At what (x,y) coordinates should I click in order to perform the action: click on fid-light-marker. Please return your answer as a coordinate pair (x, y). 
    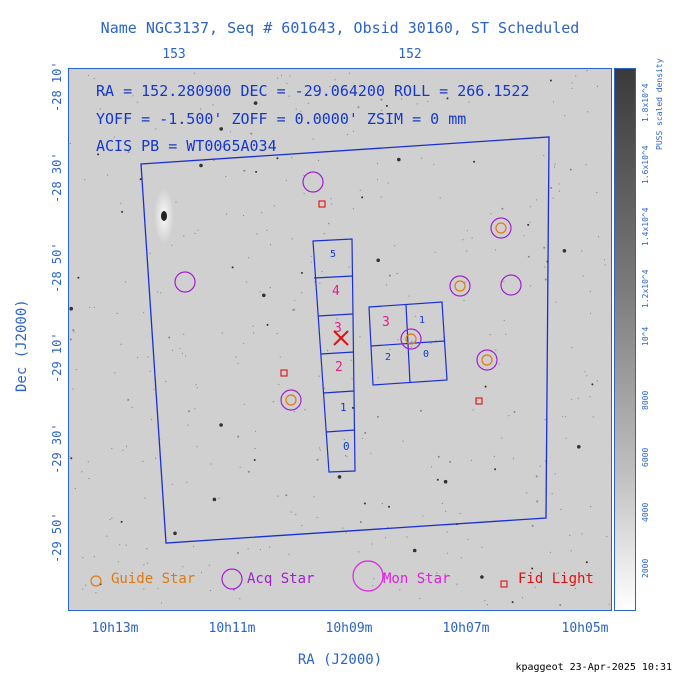
    Looking at the image, I should click on (284, 373).